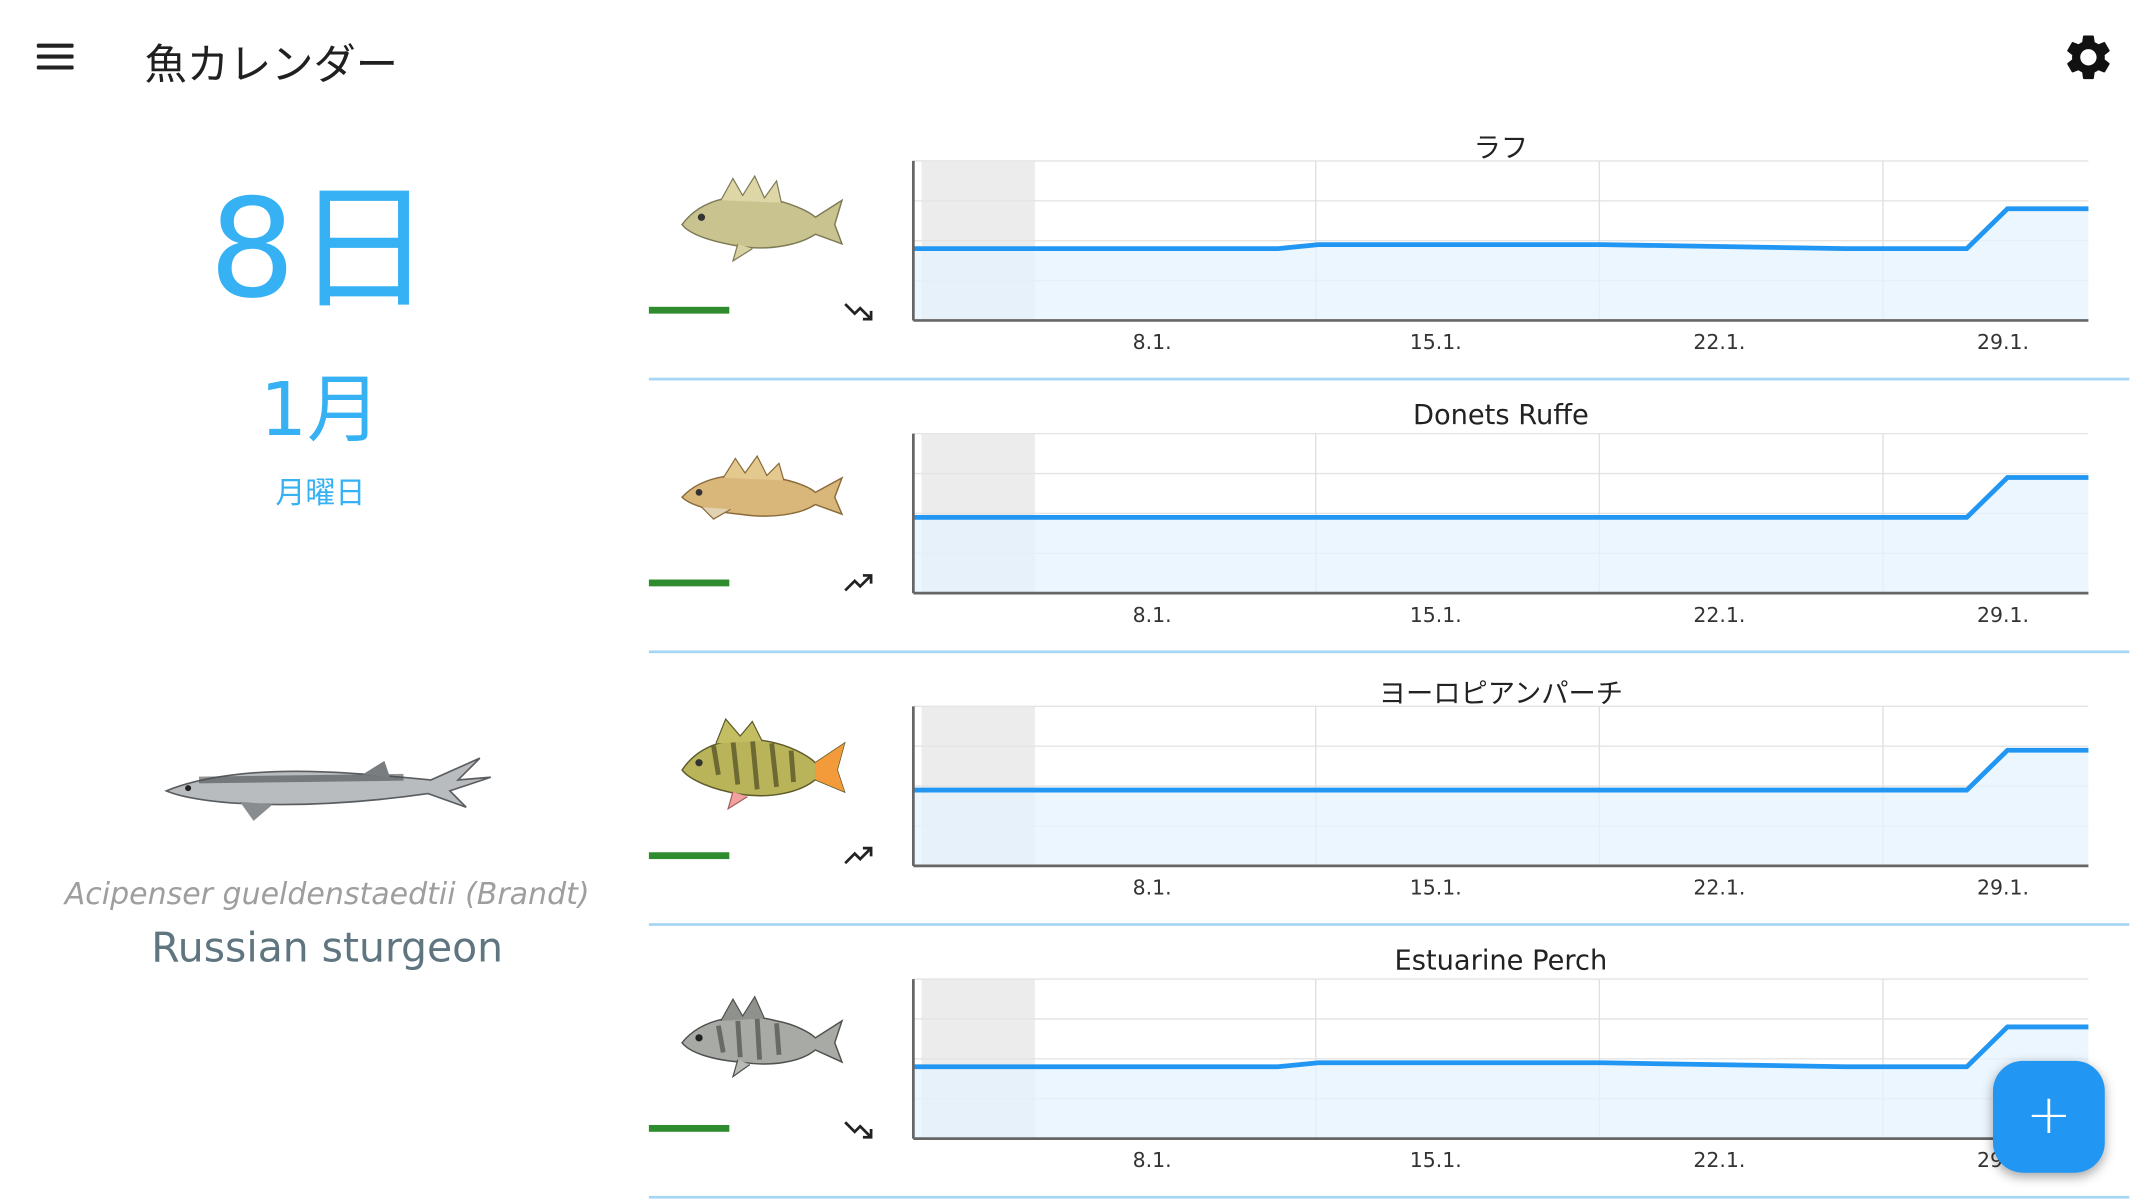  Describe the element at coordinates (271, 65) in the screenshot. I see `app-title: 魚カレンダー` at that location.